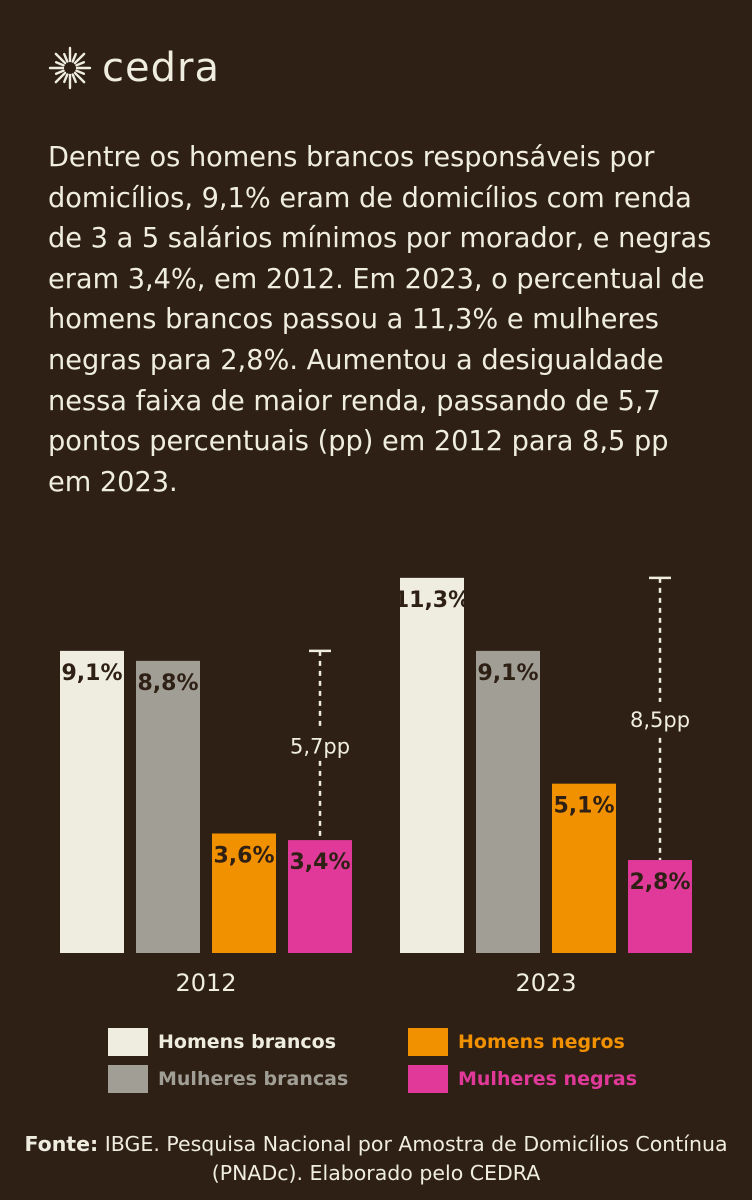 Image resolution: width=752 pixels, height=1200 pixels. I want to click on data-label-2012-1: 9,1%, so click(91, 673).